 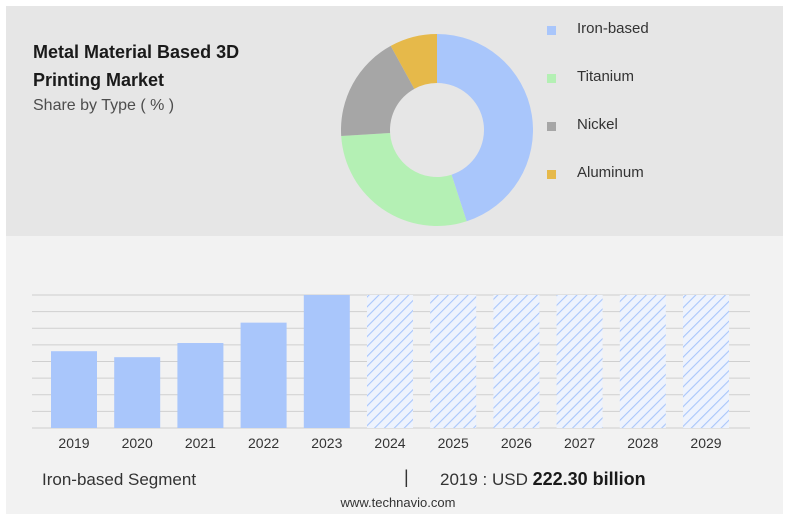 What do you see at coordinates (119, 479) in the screenshot?
I see `segment-label: Iron-based Segment` at bounding box center [119, 479].